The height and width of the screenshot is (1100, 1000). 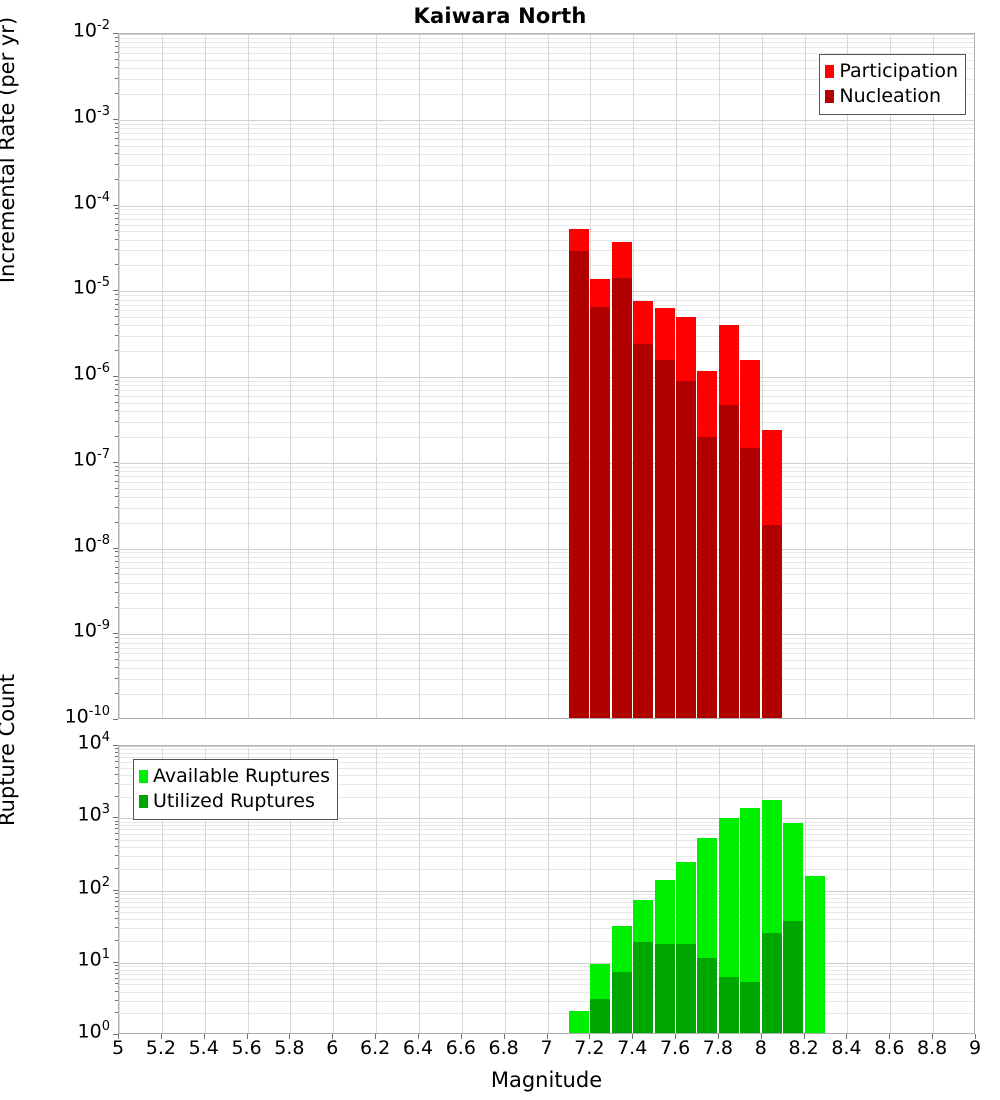 What do you see at coordinates (760, 1048) in the screenshot?
I see `x-axis-tick-label: 8` at bounding box center [760, 1048].